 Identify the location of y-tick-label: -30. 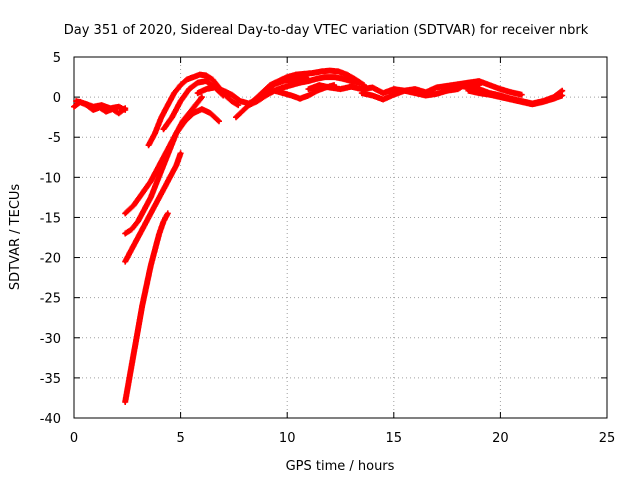
(50, 339).